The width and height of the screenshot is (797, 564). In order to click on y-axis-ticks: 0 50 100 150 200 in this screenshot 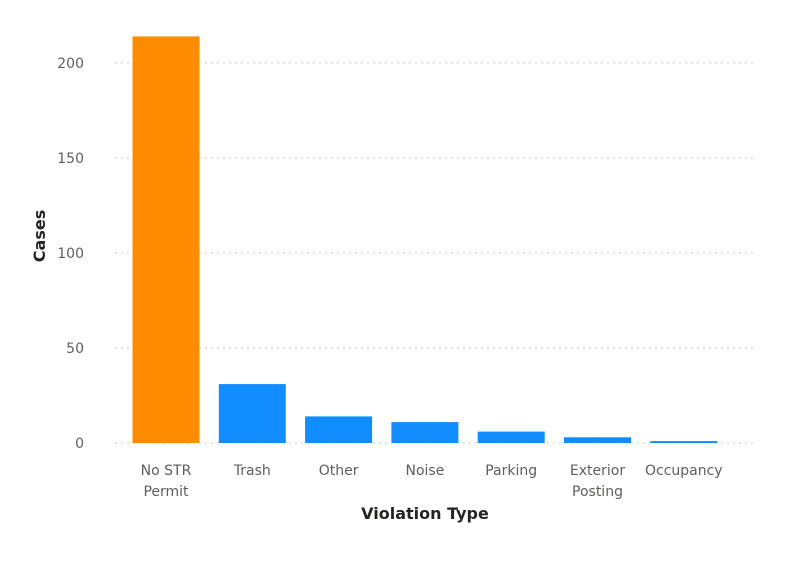, I will do `click(70, 254)`.